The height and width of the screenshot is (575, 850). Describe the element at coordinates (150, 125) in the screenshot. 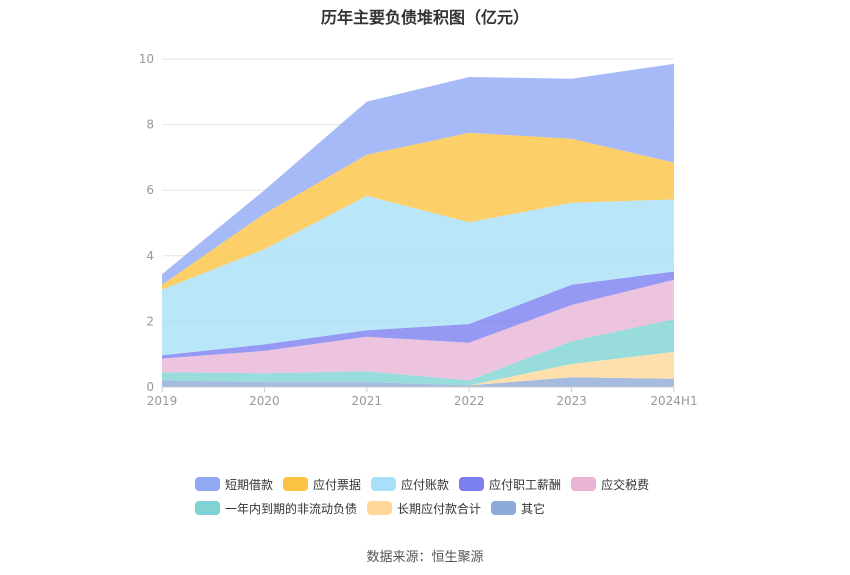

I see `y-tick-label: 8` at that location.